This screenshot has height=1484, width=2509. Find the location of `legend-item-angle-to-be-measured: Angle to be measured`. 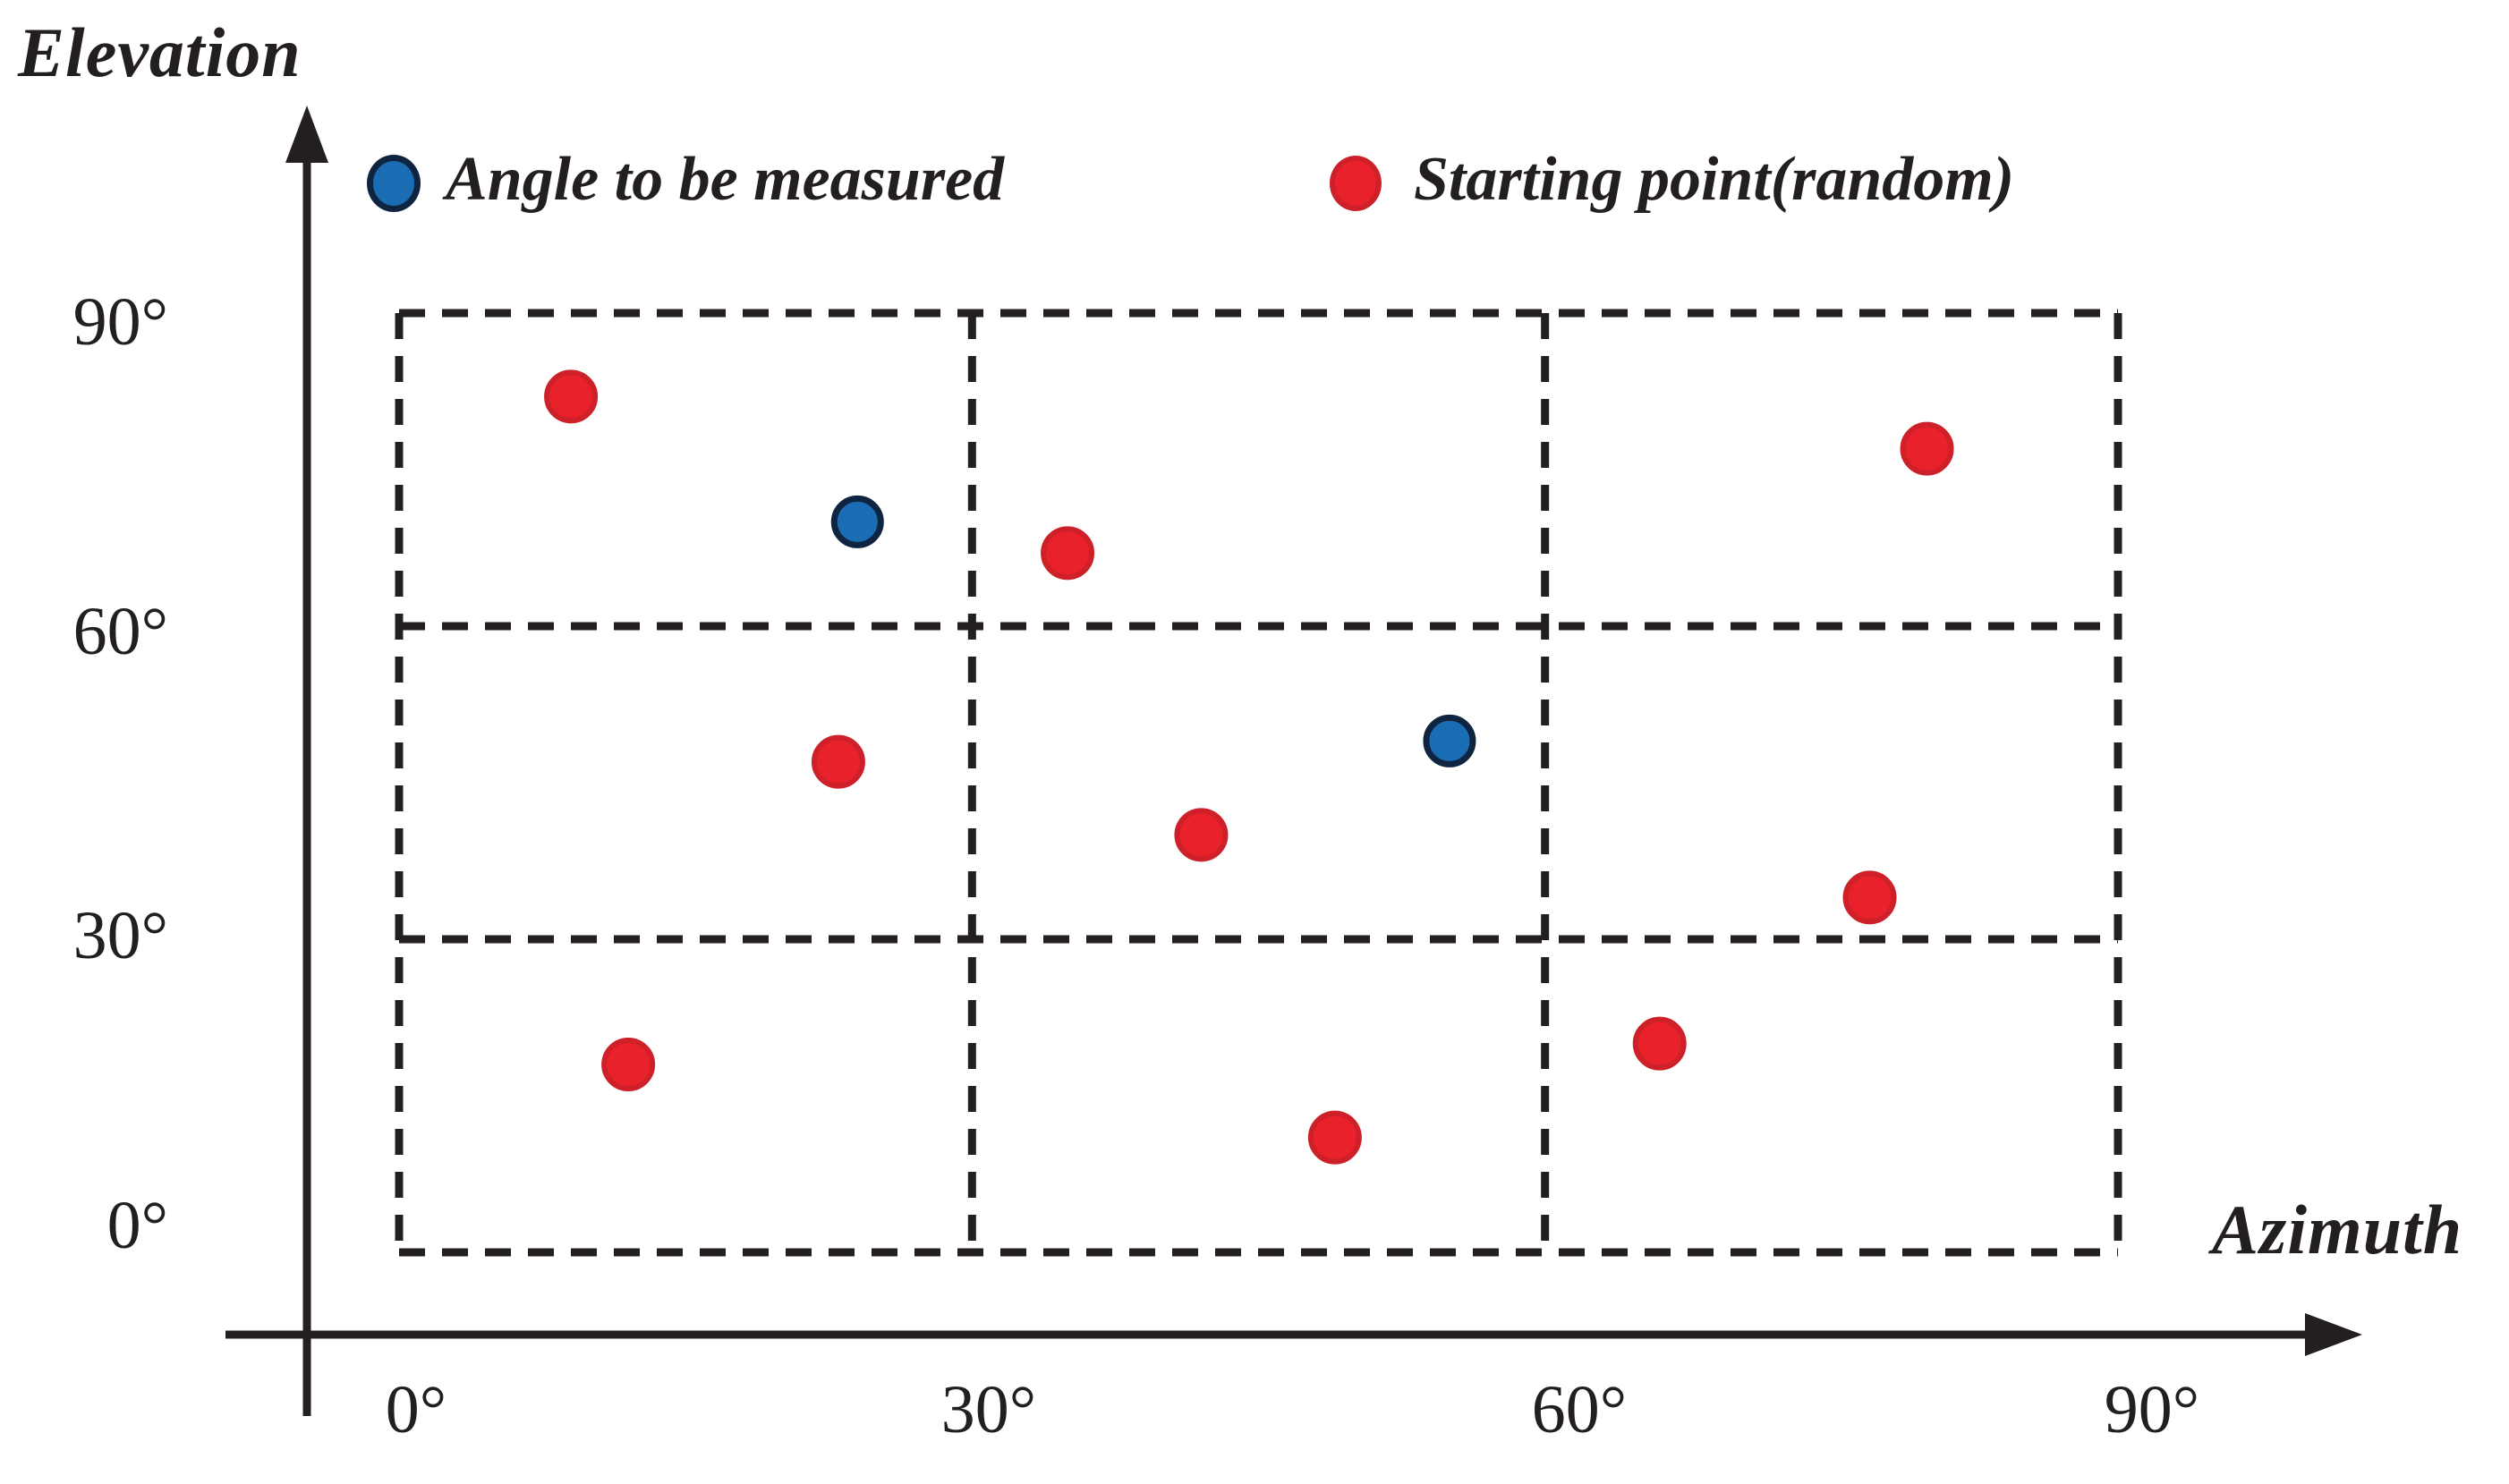

legend-item-angle-to-be-measured: Angle to be measured is located at coordinates (685, 181).